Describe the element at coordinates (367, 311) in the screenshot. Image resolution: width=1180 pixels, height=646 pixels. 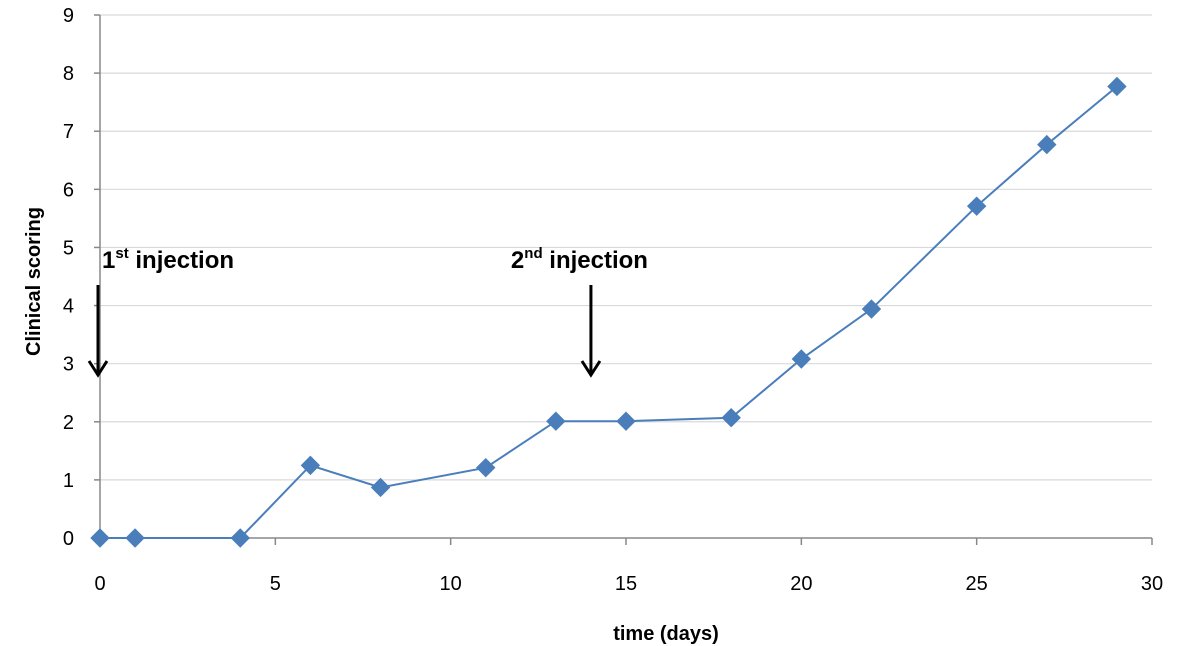
I see `annotations: 1st injection 2nd injection` at that location.